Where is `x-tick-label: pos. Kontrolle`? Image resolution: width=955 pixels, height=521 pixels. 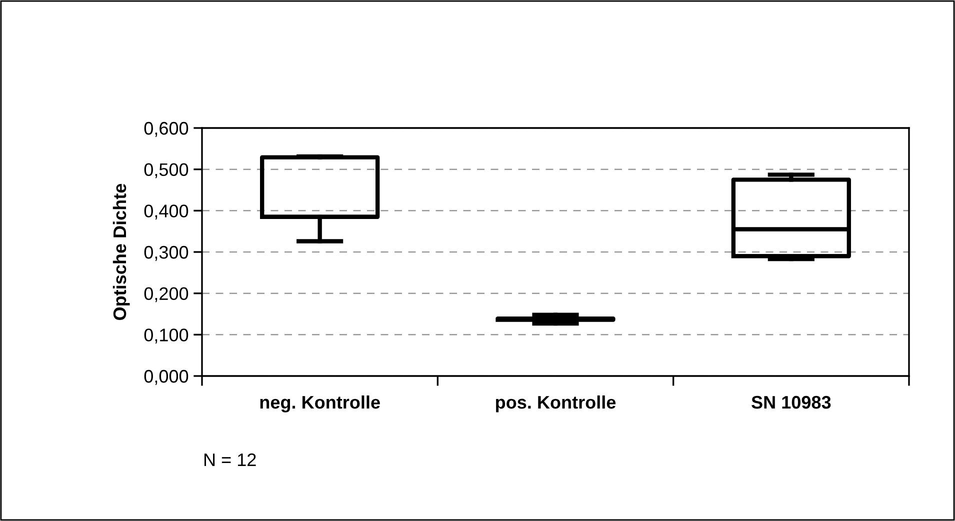
x-tick-label: pos. Kontrolle is located at coordinates (556, 403).